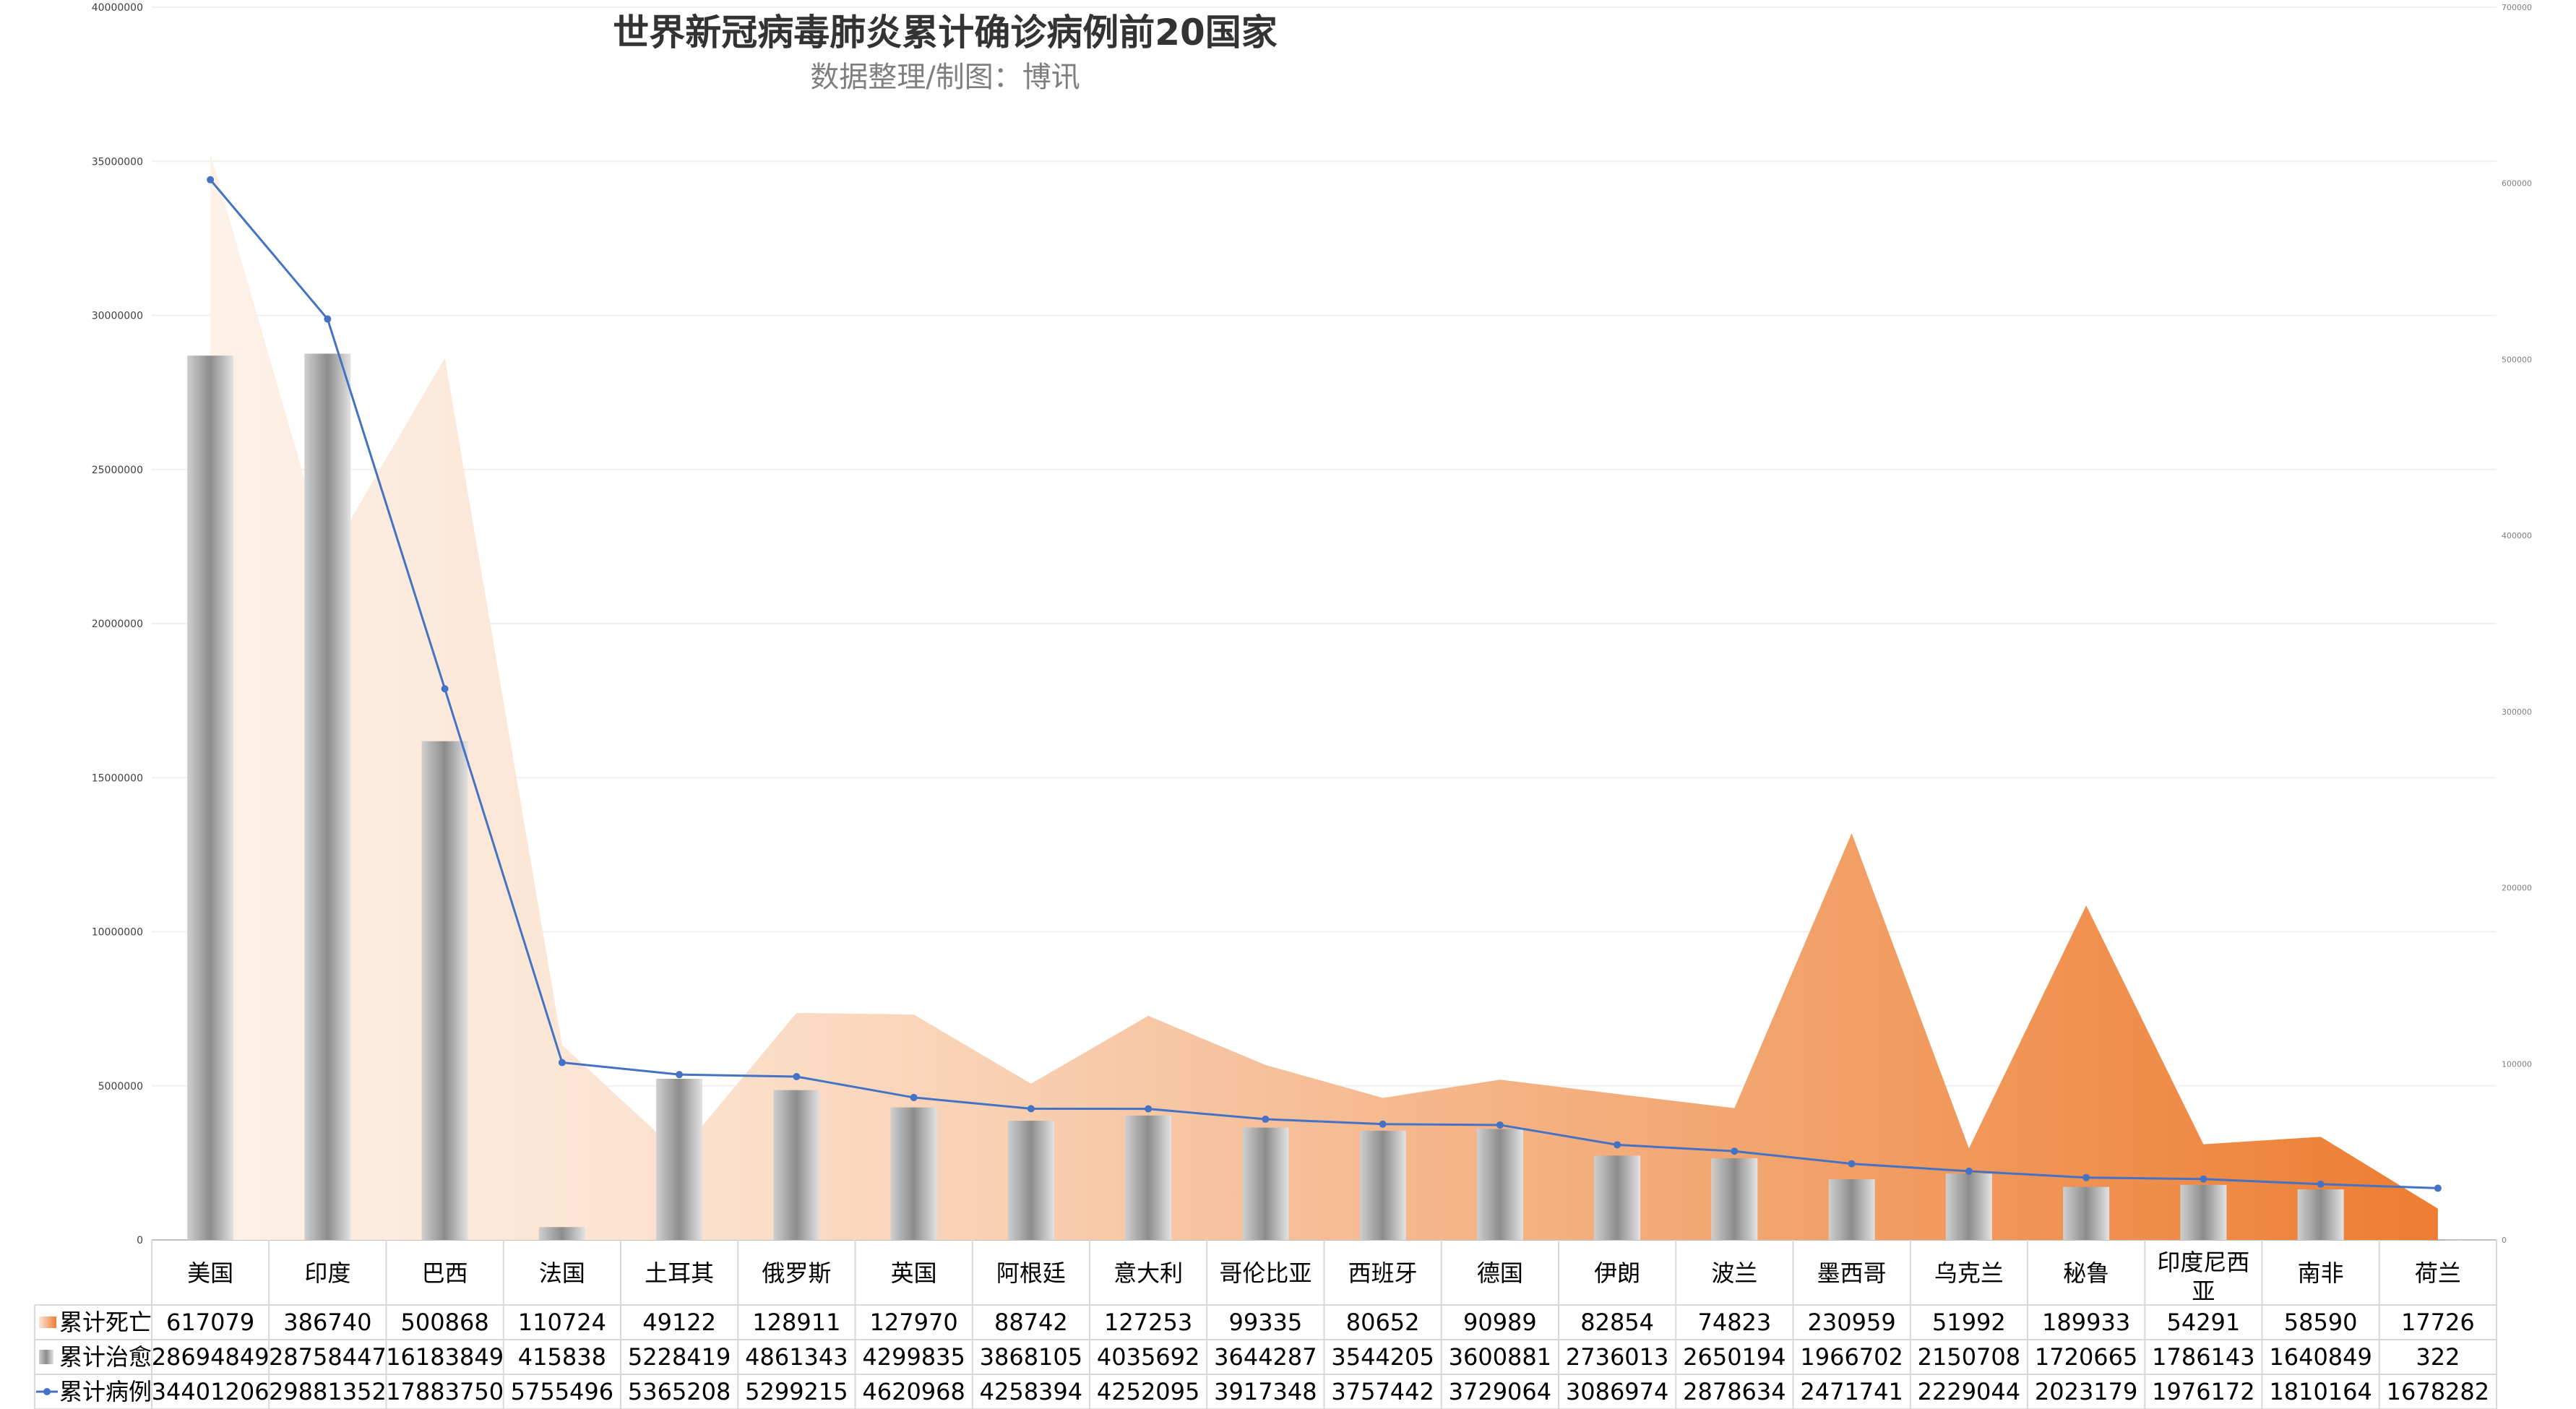 The image size is (2576, 1409). I want to click on left-tick-label: 35000000, so click(117, 162).